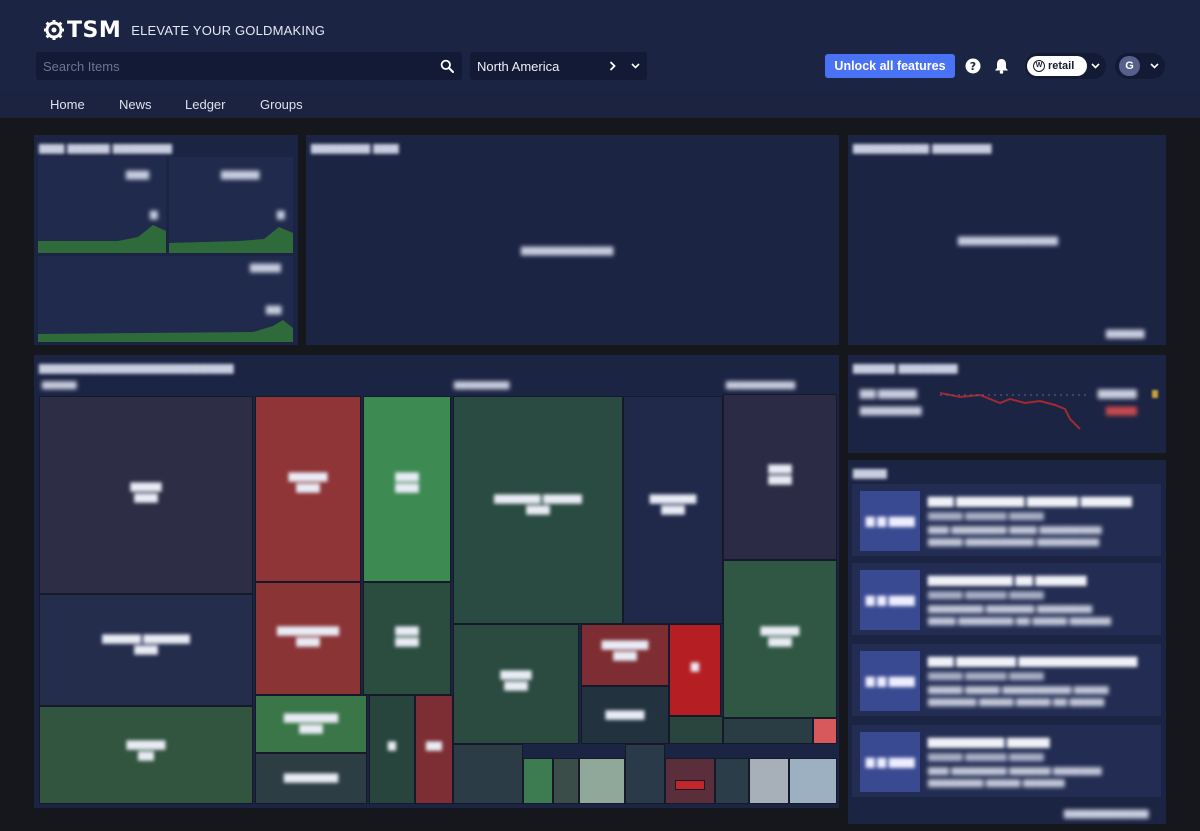  Describe the element at coordinates (1015, 411) in the screenshot. I see `ticker-sparkline` at that location.